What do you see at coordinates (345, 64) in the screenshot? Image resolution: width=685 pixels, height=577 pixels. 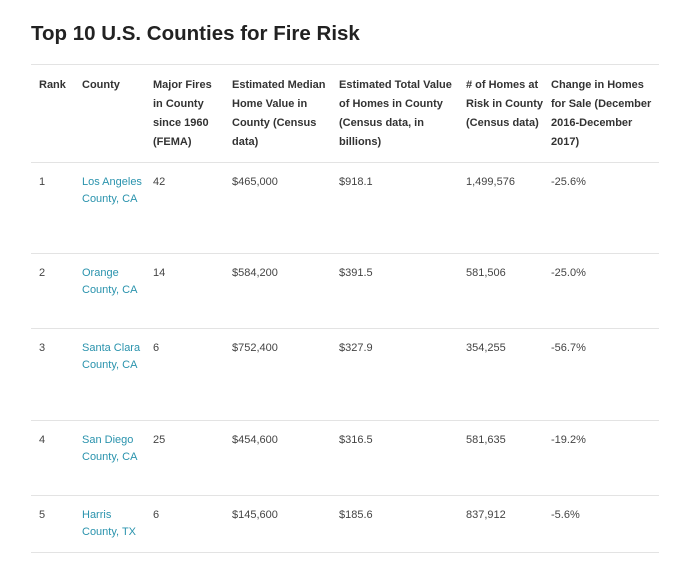 I see `header-divider` at bounding box center [345, 64].